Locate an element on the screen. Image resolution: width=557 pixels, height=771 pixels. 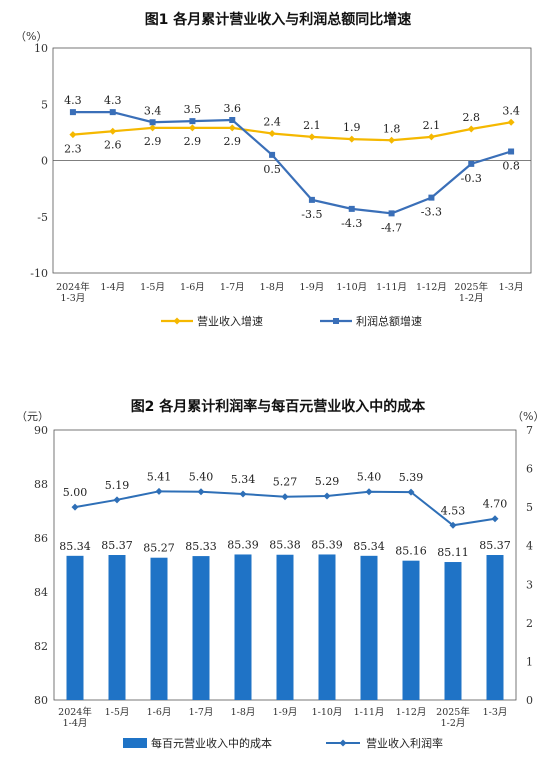
chart1-profit-label: 0.8 is located at coordinates (511, 166).